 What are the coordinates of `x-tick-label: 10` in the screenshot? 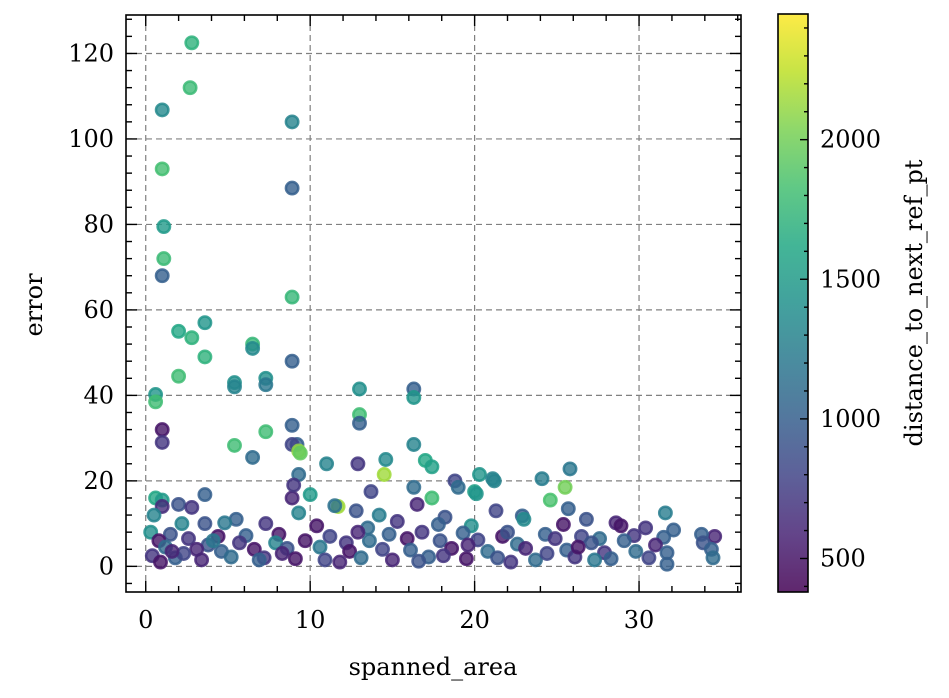 It's located at (310, 620).